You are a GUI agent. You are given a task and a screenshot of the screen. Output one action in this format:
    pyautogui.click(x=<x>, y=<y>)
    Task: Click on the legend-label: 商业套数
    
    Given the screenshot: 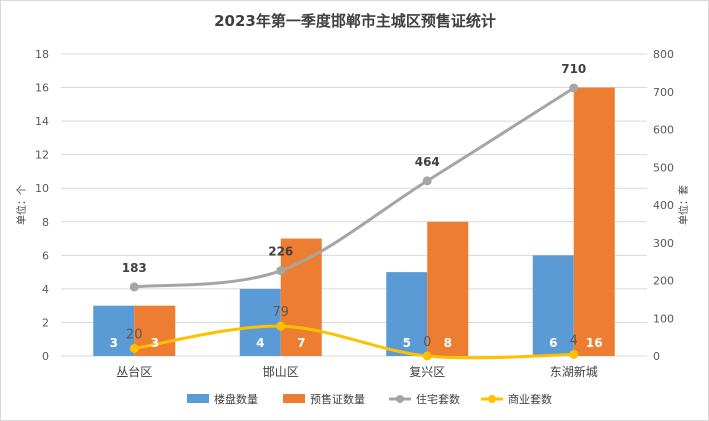 What is the action you would take?
    pyautogui.click(x=530, y=399)
    